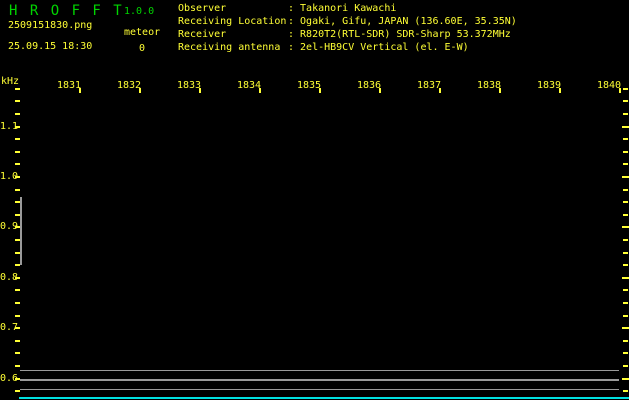  What do you see at coordinates (202, 8) in the screenshot?
I see `station-info-label: Observer` at bounding box center [202, 8].